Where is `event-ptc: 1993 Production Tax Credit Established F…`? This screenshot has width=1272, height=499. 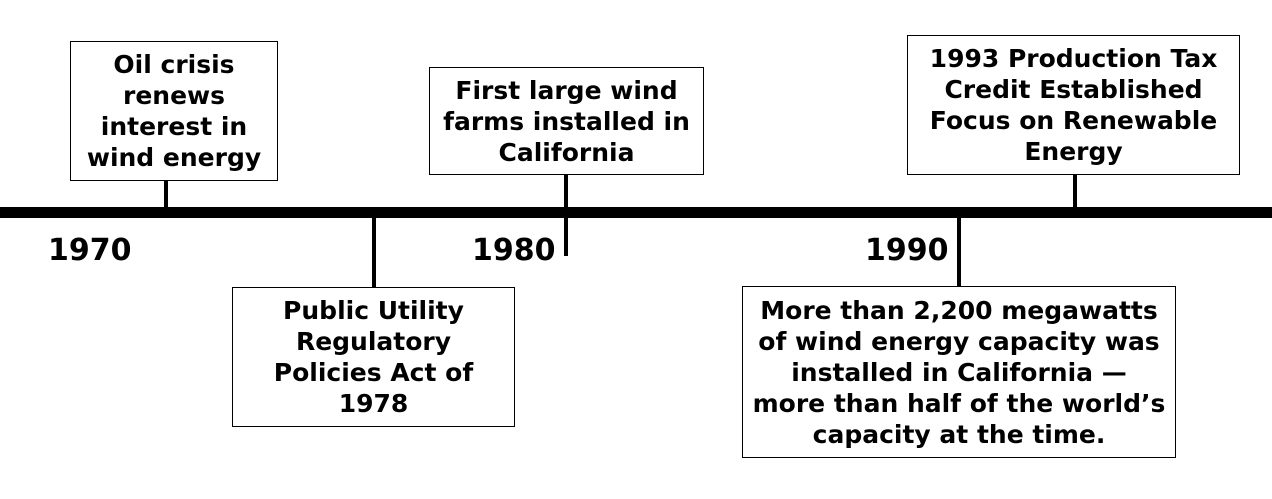
event-ptc: 1993 Production Tax Credit Established F… is located at coordinates (1073, 105).